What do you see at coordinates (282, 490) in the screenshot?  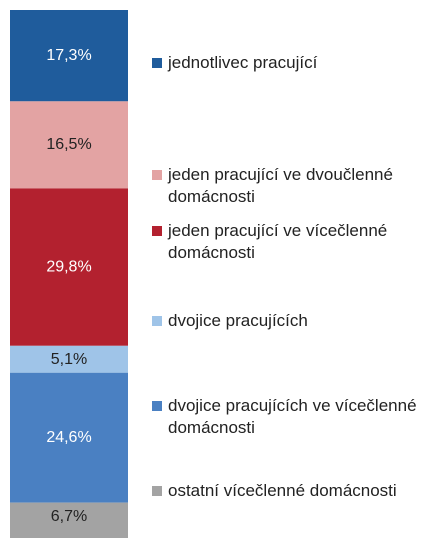 I see `legend-label: ostatní vícečlenné domácnosti` at bounding box center [282, 490].